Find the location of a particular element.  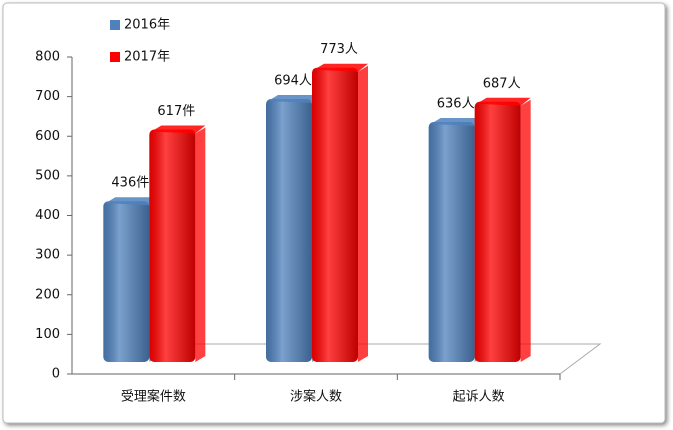

x-tick-label: 涉案人数 is located at coordinates (316, 397).